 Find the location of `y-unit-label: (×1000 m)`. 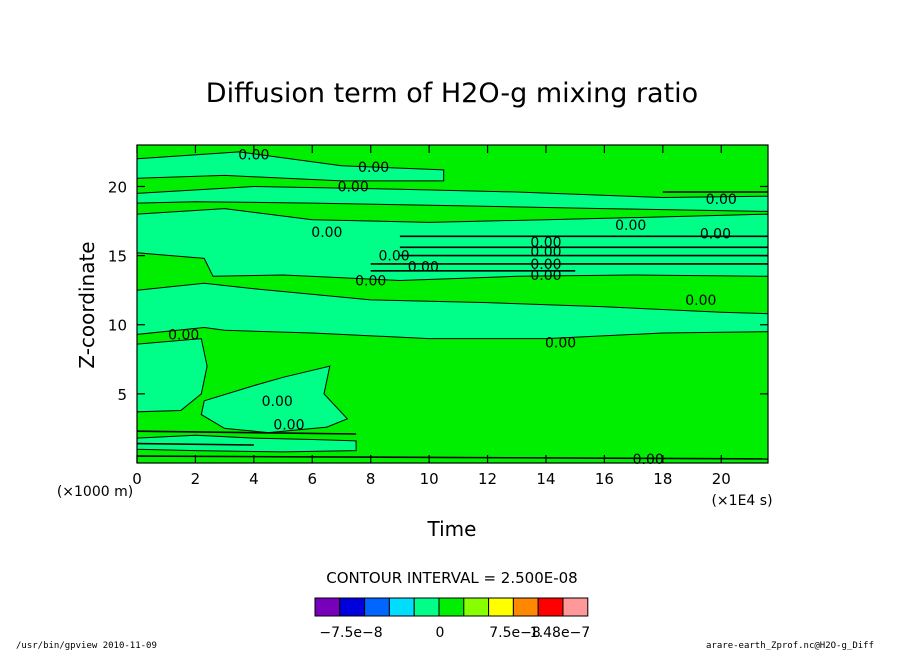

y-unit-label: (×1000 m) is located at coordinates (95, 492).